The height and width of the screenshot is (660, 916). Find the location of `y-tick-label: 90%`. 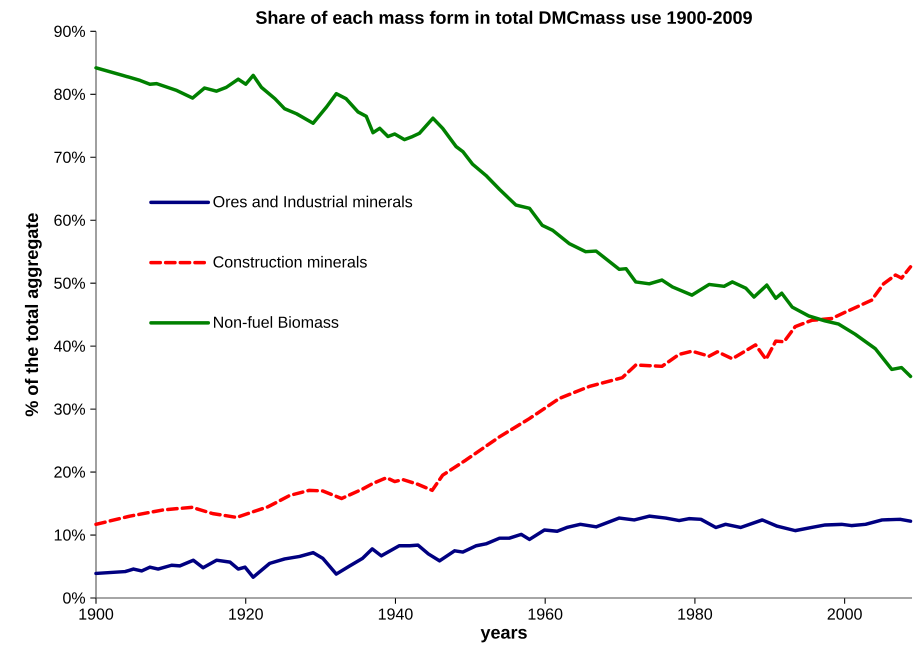

y-tick-label: 90% is located at coordinates (70, 31).